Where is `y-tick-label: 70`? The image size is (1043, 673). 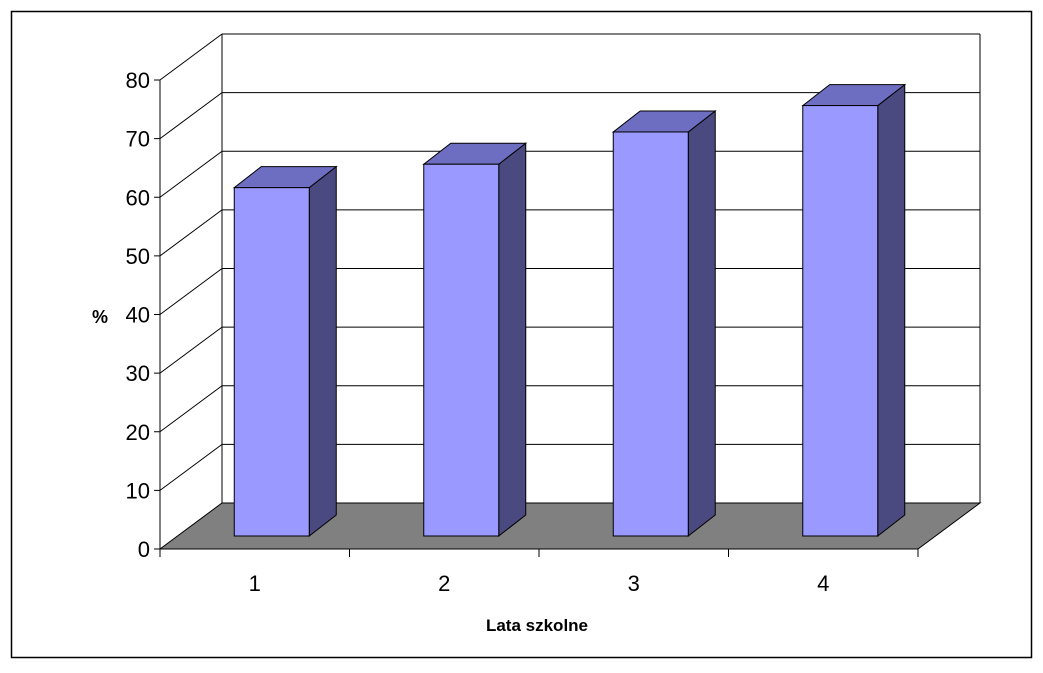 y-tick-label: 70 is located at coordinates (138, 139).